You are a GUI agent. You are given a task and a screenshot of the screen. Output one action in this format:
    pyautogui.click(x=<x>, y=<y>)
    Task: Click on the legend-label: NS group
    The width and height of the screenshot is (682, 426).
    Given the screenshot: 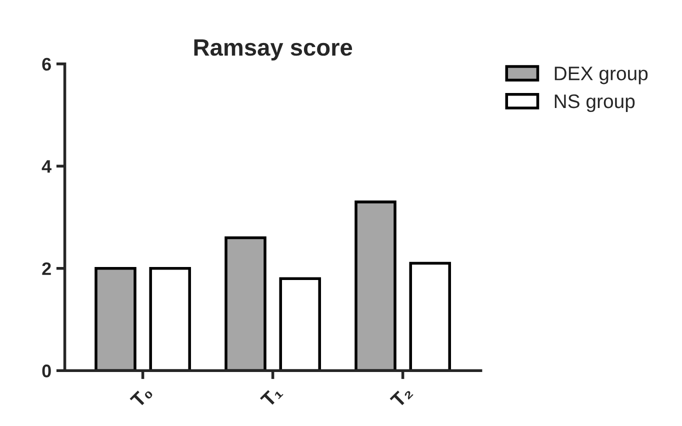 What is the action you would take?
    pyautogui.click(x=594, y=103)
    